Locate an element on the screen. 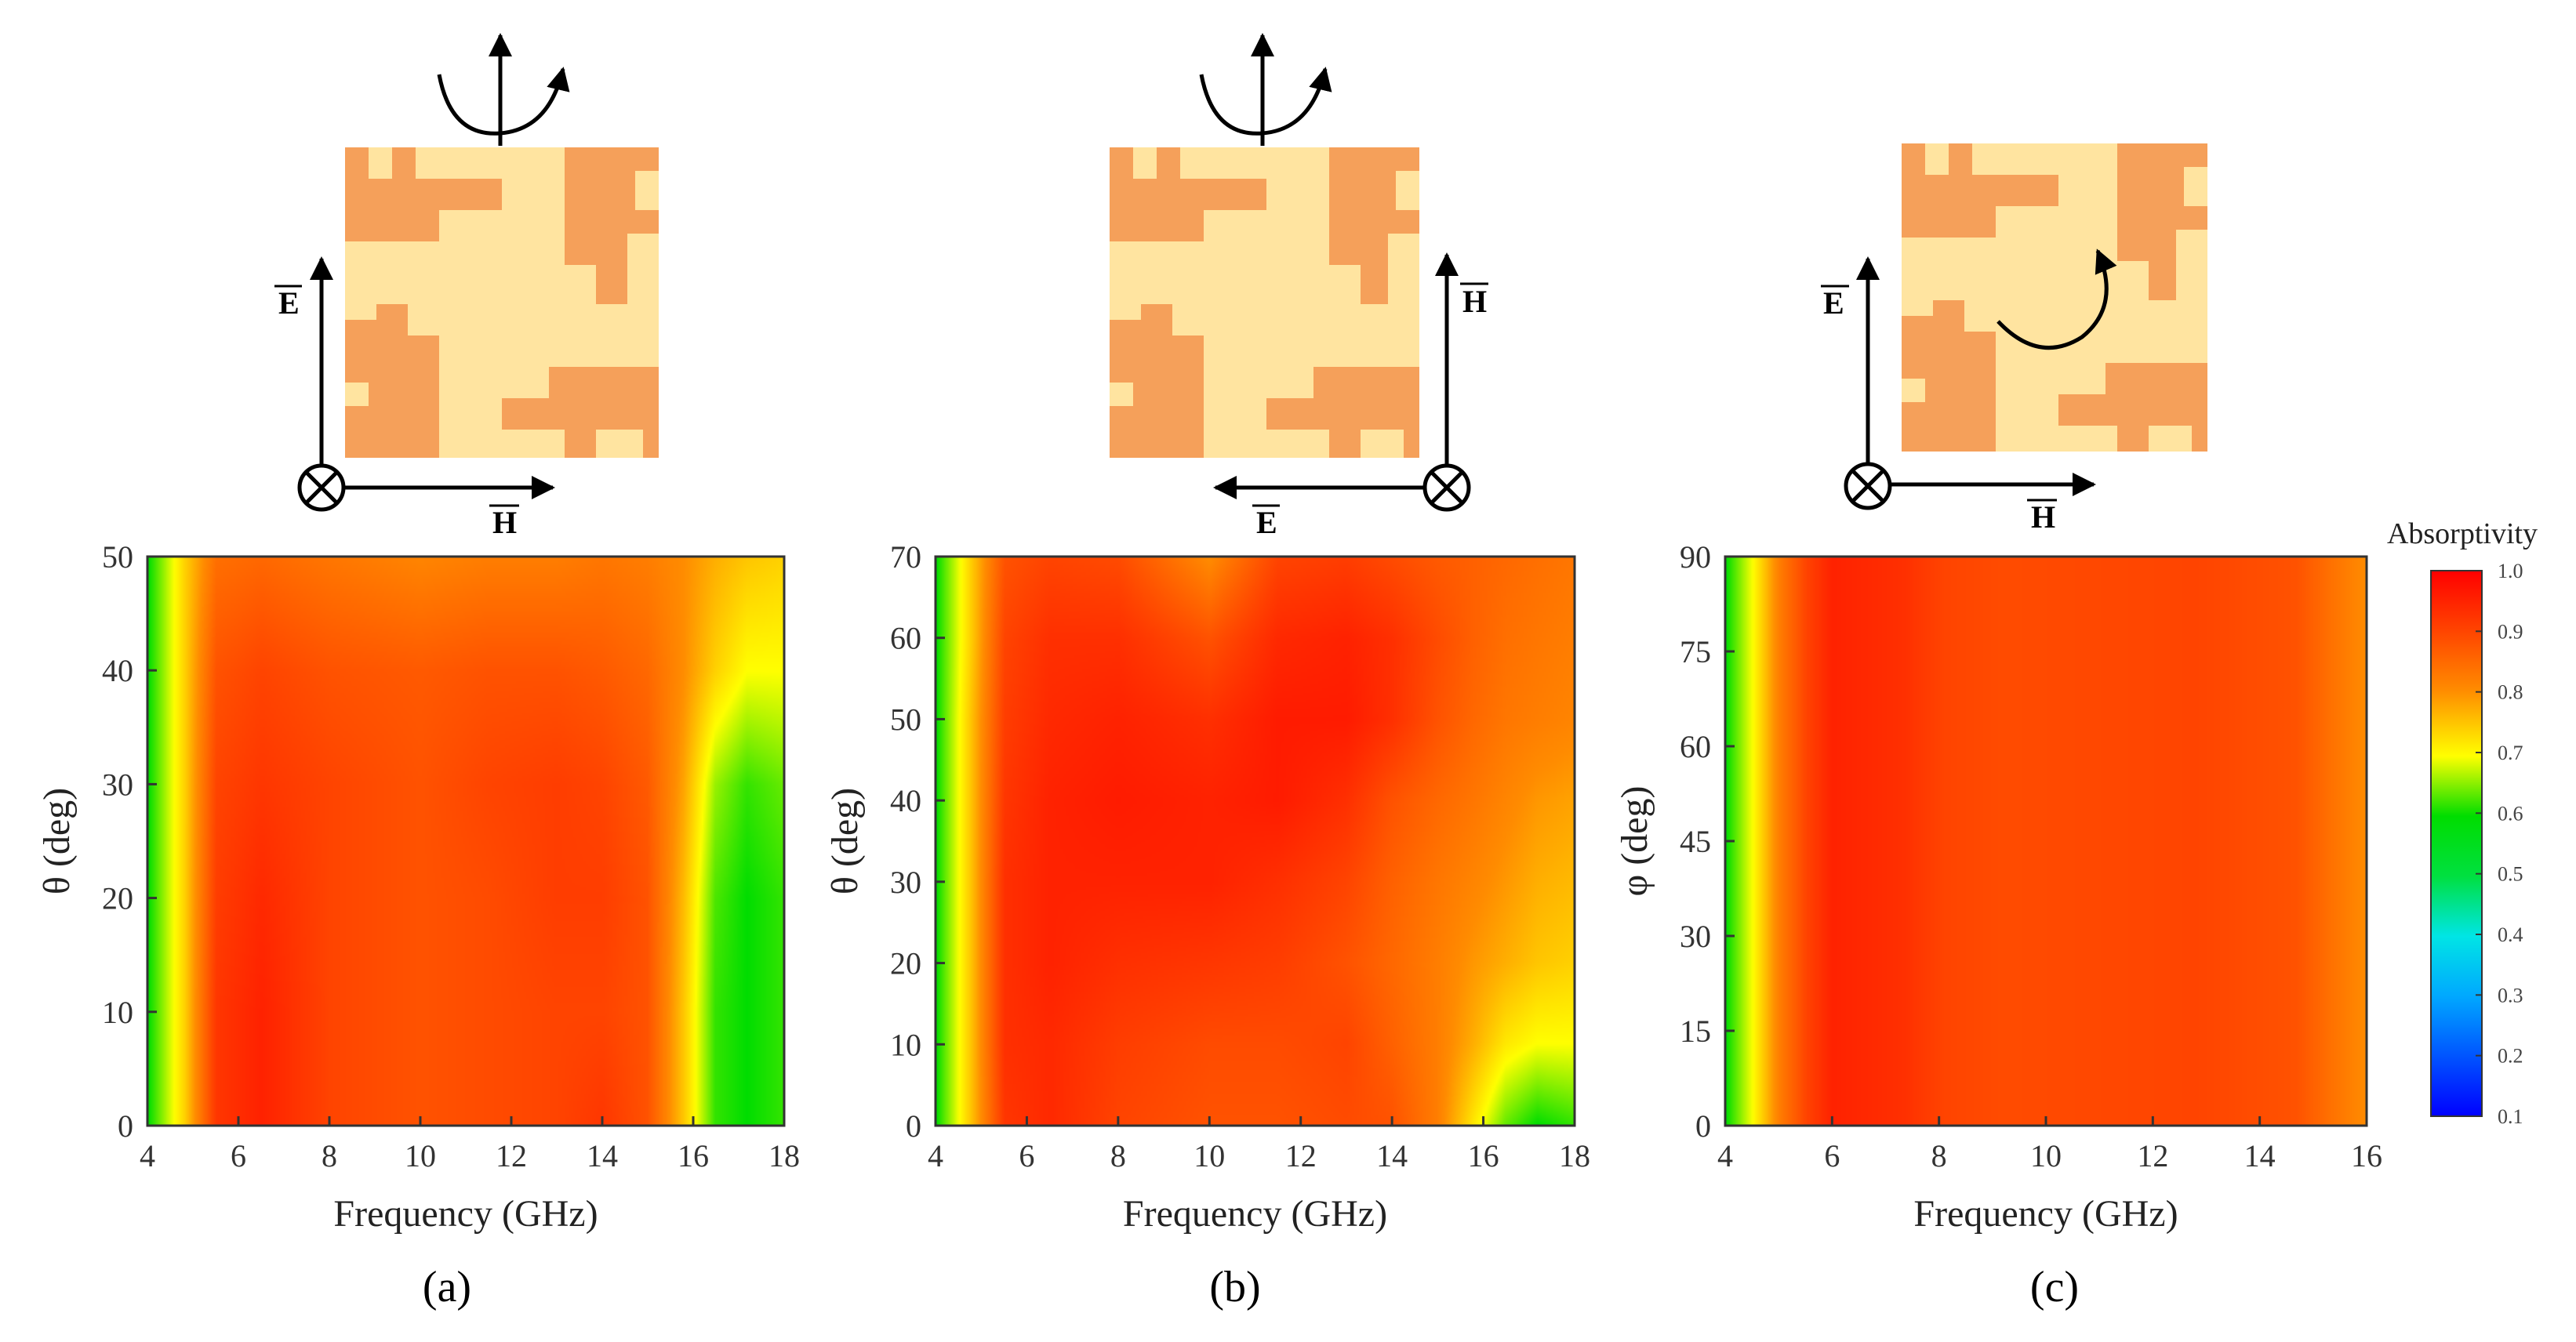 This screenshot has height=1342, width=2576. y-tick-label: 15 is located at coordinates (1695, 1031).